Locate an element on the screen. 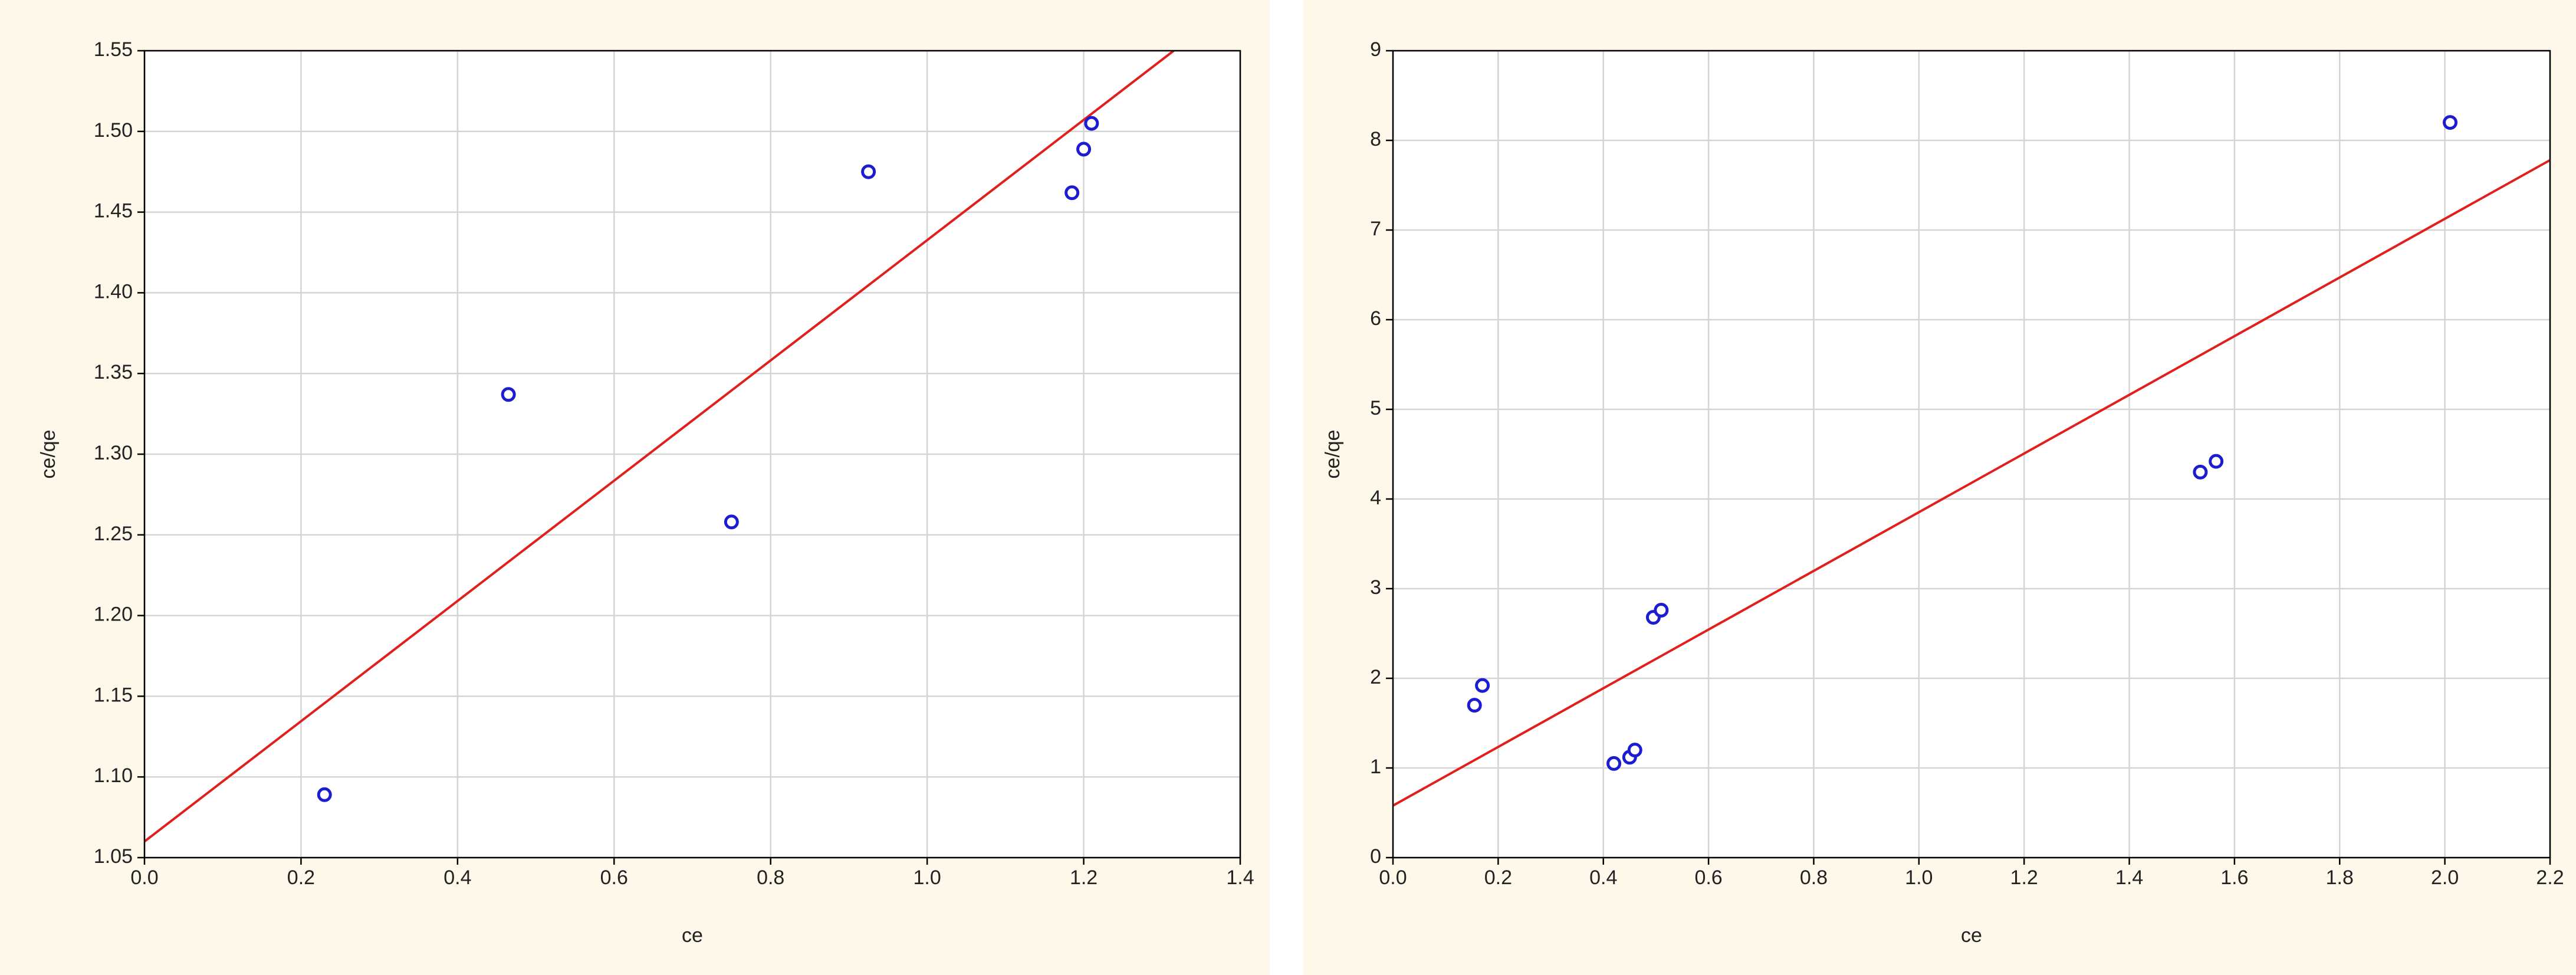  y-tick-label: 1.05 is located at coordinates (113, 856).